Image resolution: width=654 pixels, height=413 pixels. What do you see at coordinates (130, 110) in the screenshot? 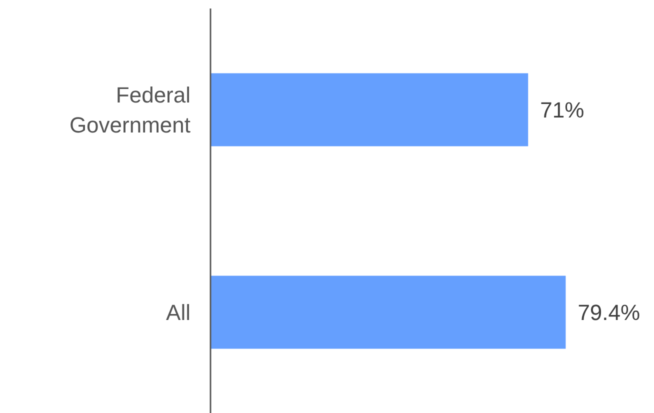
I see `y-tick-label: Federal Government` at bounding box center [130, 110].